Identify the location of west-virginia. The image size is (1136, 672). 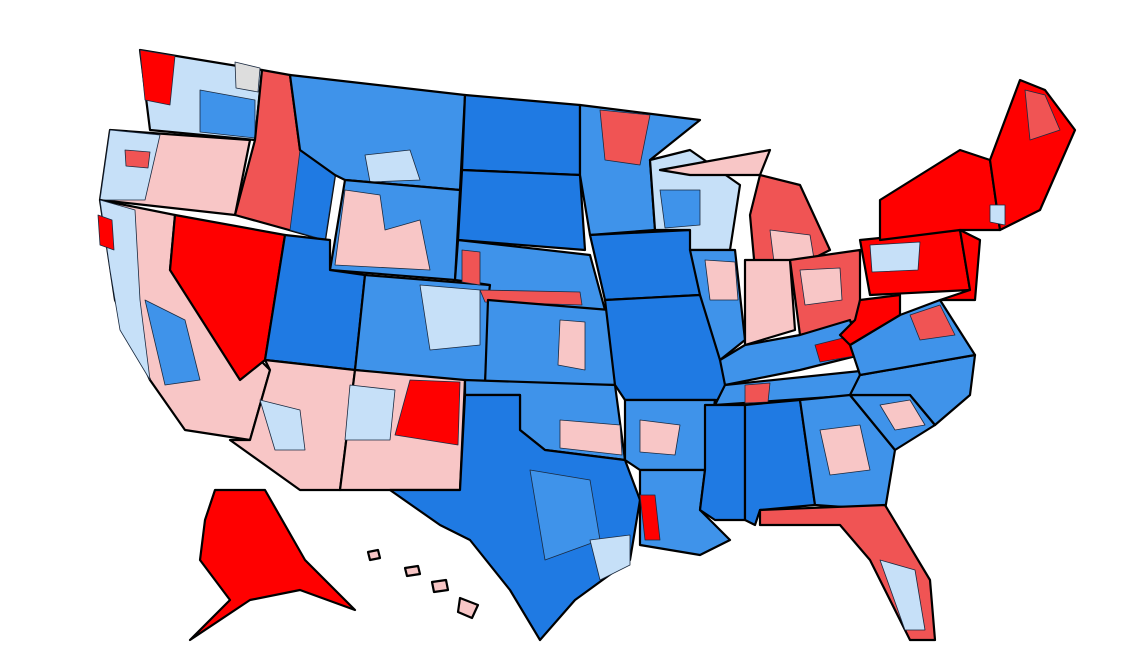
(870, 320).